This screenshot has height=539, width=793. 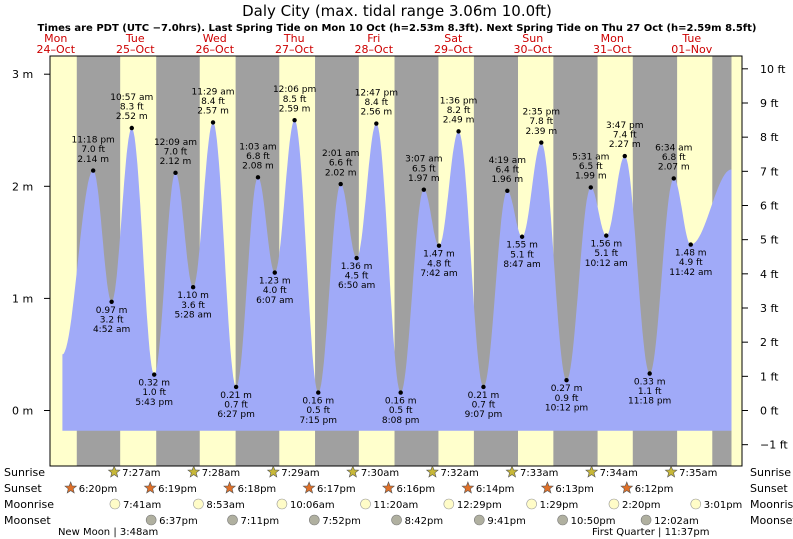 What do you see at coordinates (111, 330) in the screenshot?
I see `low-tide-label: 4:52 am` at bounding box center [111, 330].